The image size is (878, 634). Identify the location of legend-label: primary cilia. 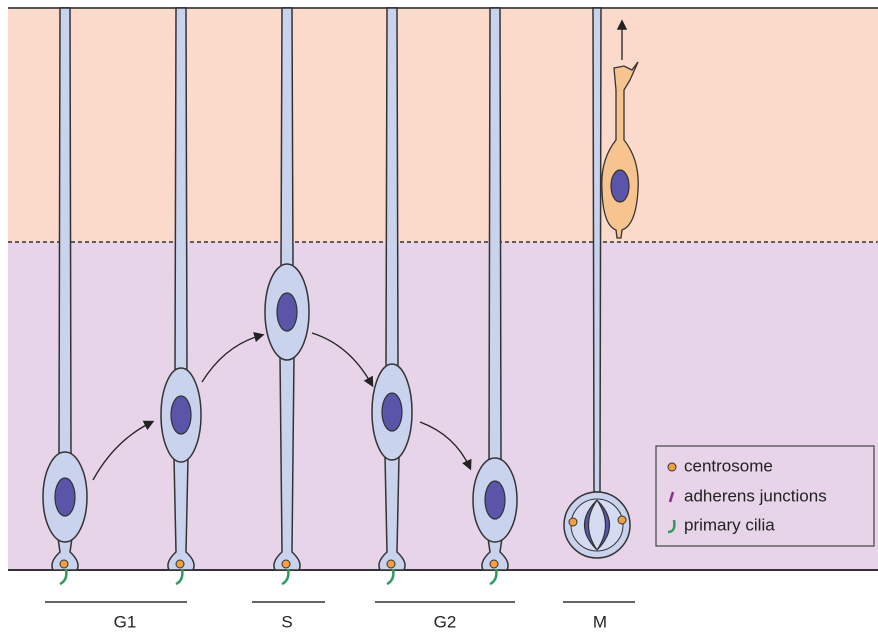
(729, 524).